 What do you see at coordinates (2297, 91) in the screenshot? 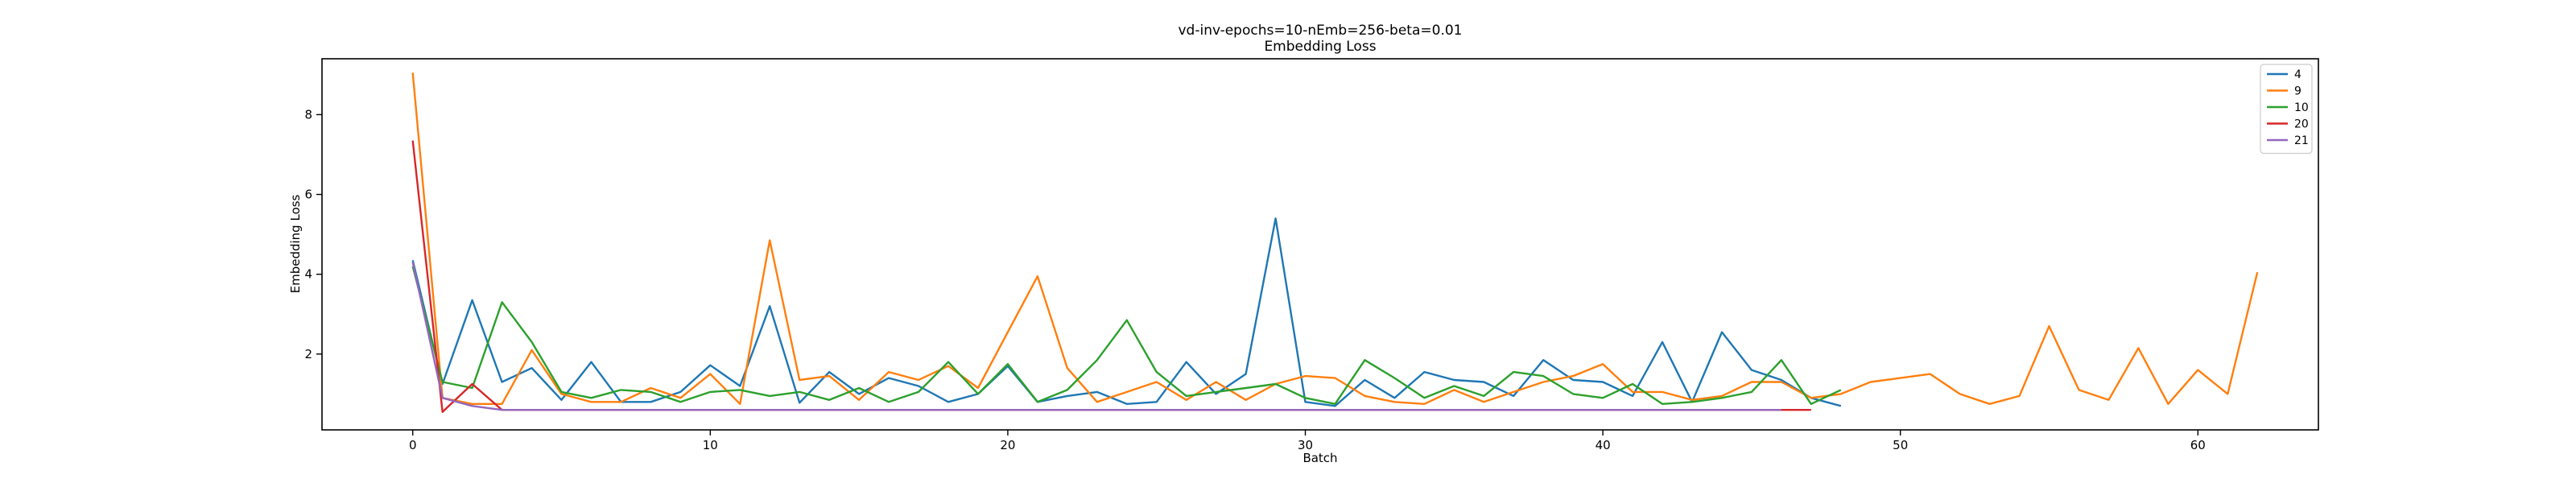
I see `legend-label: 9` at bounding box center [2297, 91].